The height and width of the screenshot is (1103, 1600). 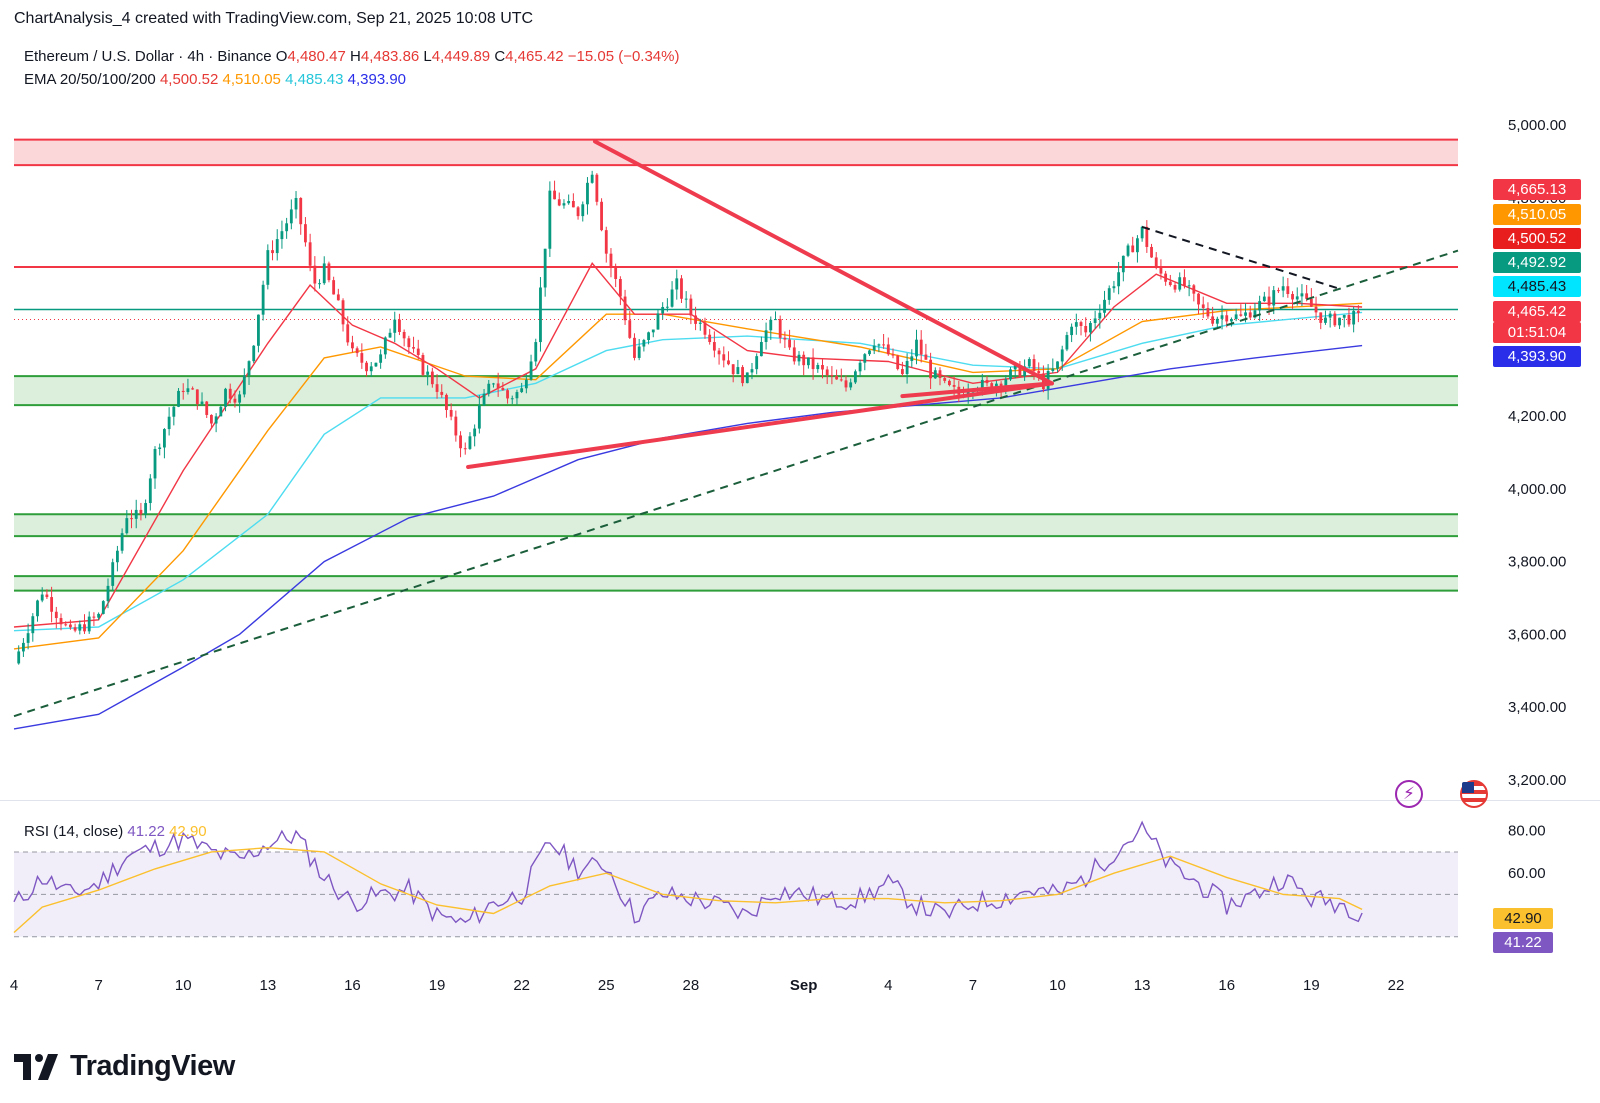 I want to click on rsi-line, so click(x=688, y=872).